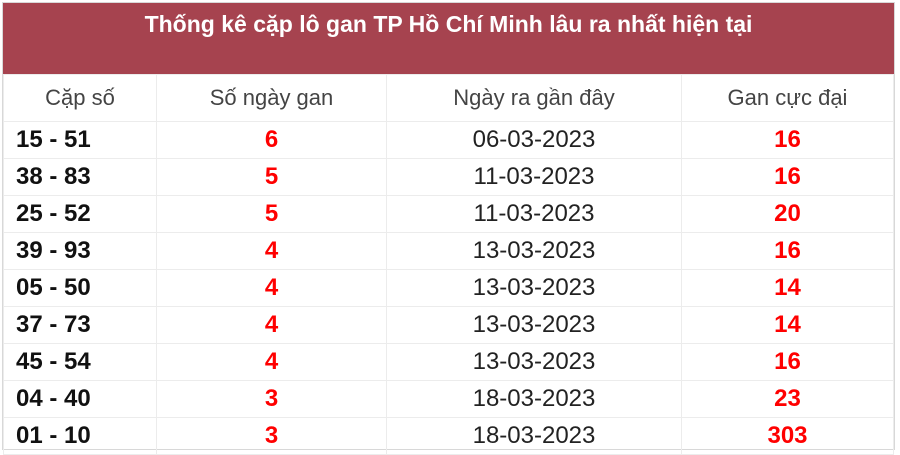 The width and height of the screenshot is (900, 455). Describe the element at coordinates (80, 214) in the screenshot. I see `pair-cell: 25 - 52` at that location.